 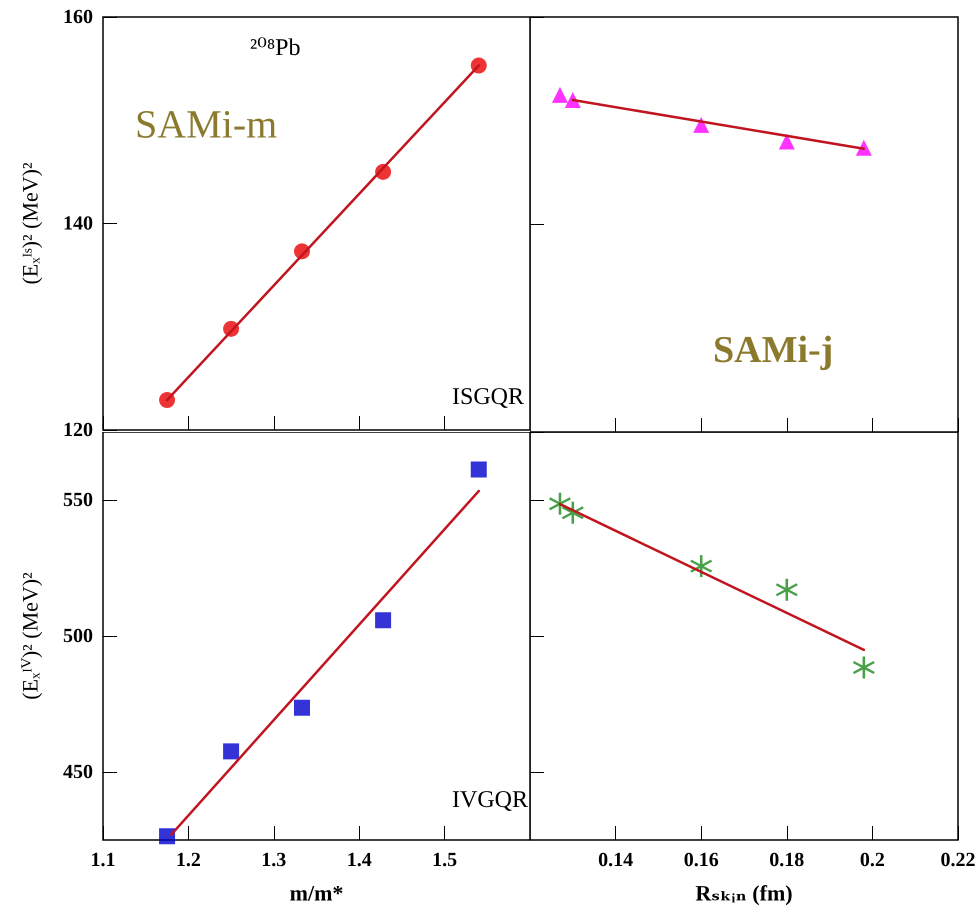 I want to click on x-axis-title: m/m*, so click(x=317, y=893).